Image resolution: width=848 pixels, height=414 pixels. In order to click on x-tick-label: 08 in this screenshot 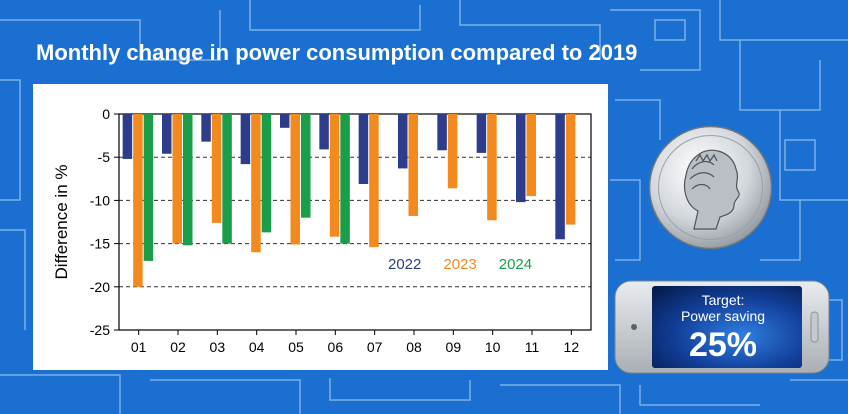, I will do `click(414, 347)`.